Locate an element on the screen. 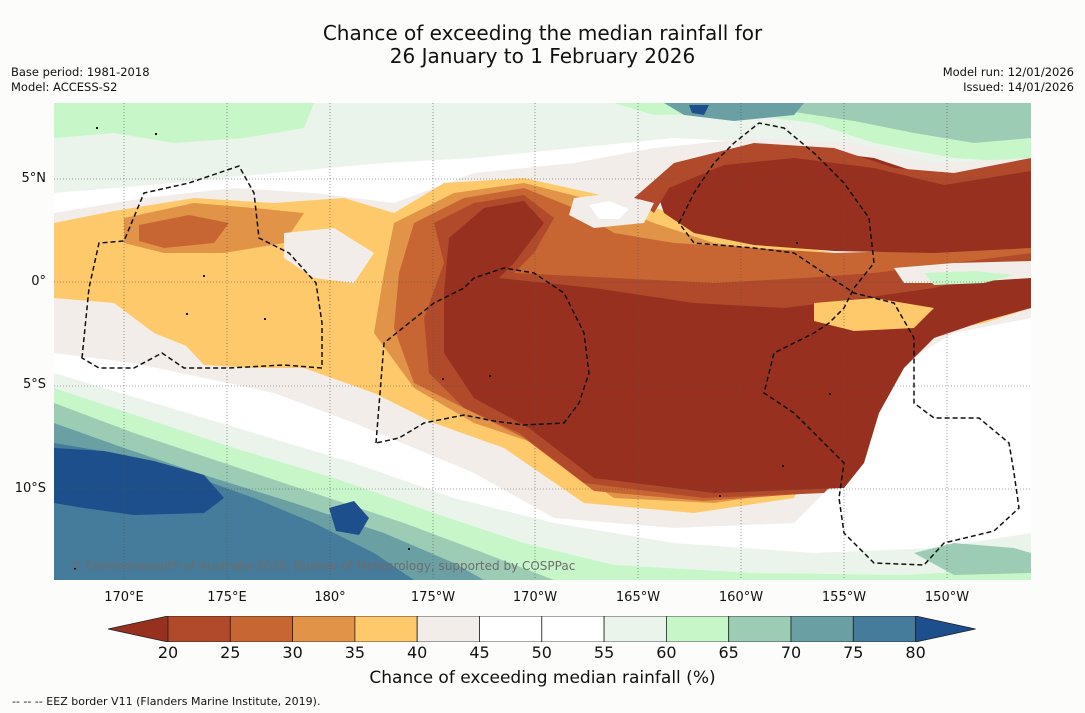 Image resolution: width=1085 pixels, height=713 pixels. field-50-patch is located at coordinates (609, 210).